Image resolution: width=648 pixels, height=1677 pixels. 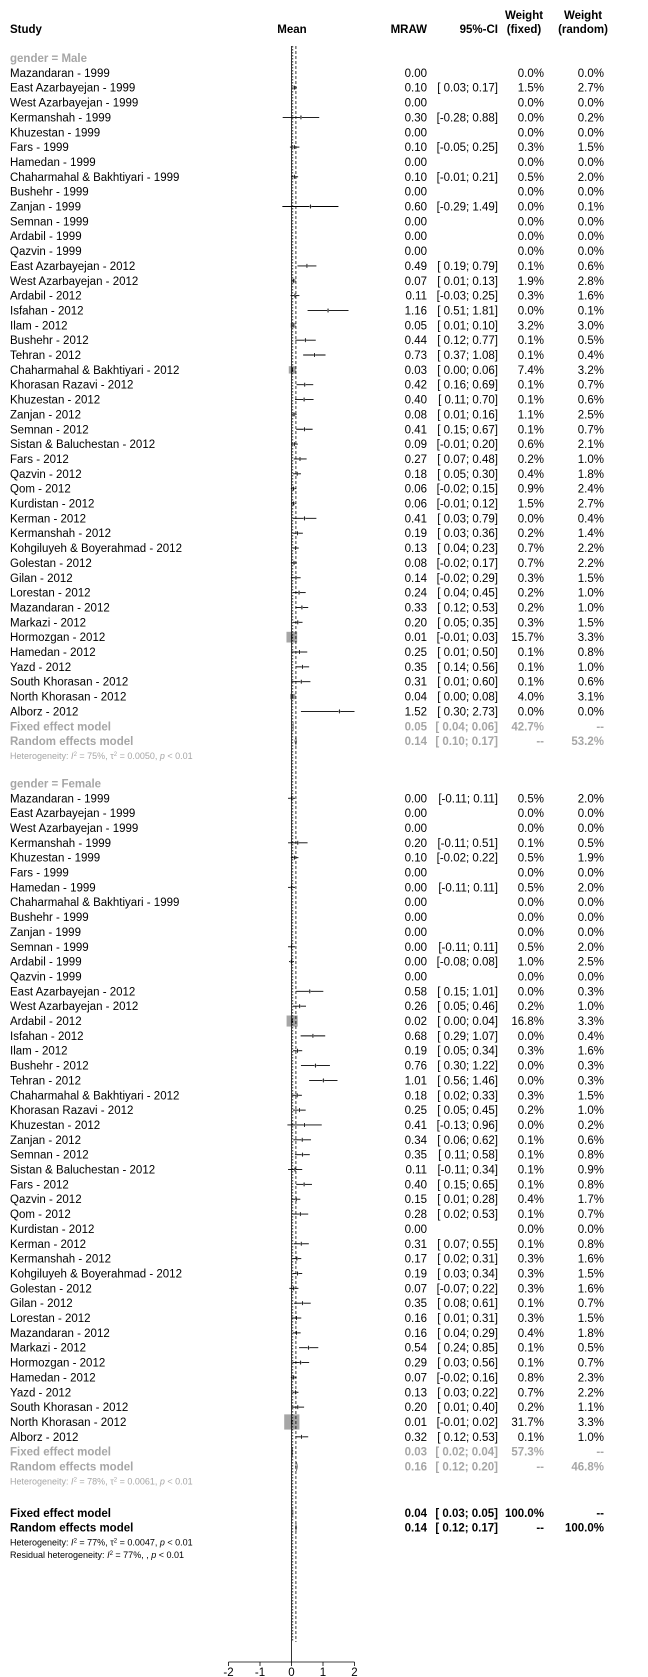 What do you see at coordinates (416, 1007) in the screenshot?
I see `mraw-value: 0.26` at bounding box center [416, 1007].